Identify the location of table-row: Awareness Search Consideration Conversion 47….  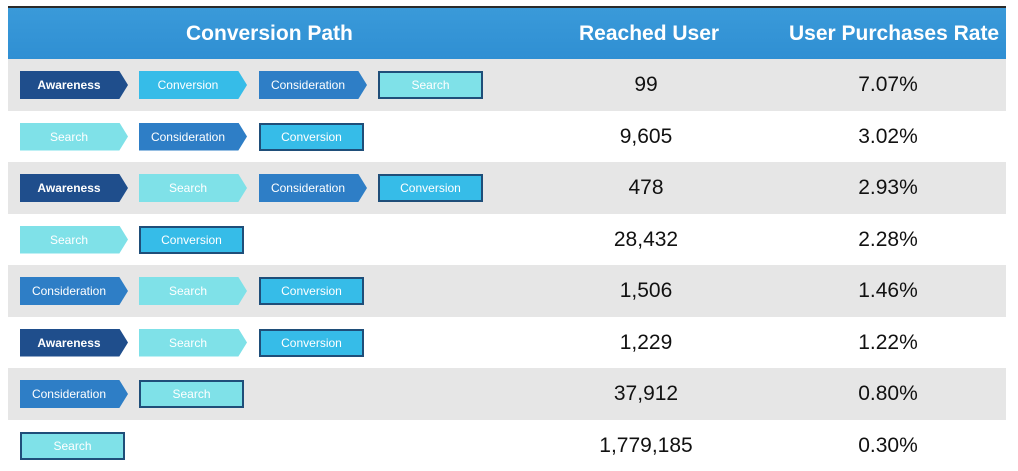
(507, 188).